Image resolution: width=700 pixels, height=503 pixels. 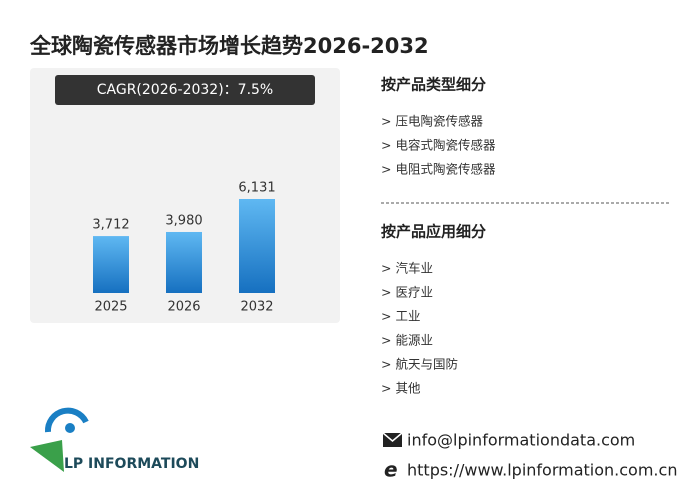 What do you see at coordinates (131, 464) in the screenshot?
I see `logo-text: LP INFORMATION` at bounding box center [131, 464].